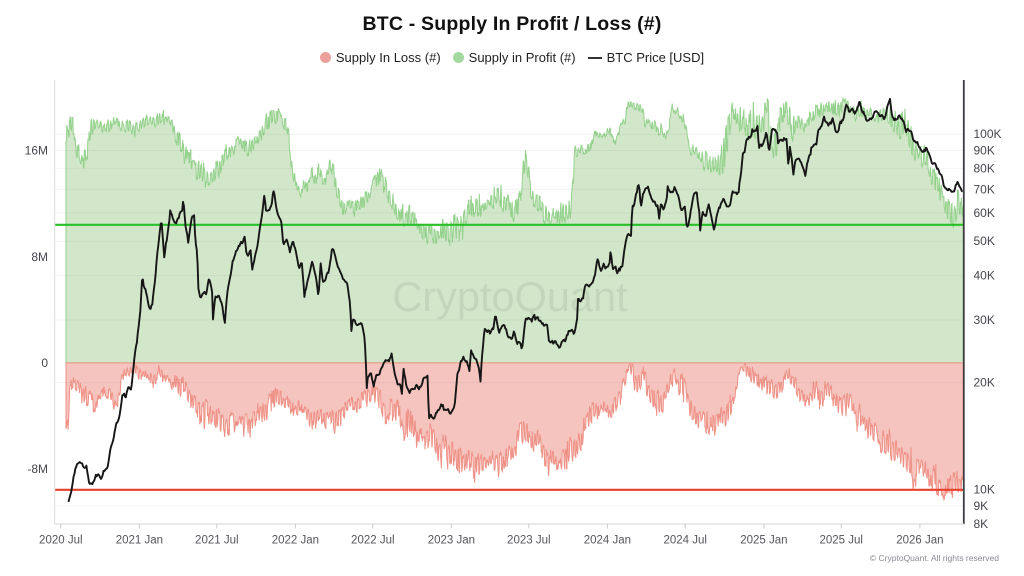  I want to click on svg-text: 0, so click(44, 363).